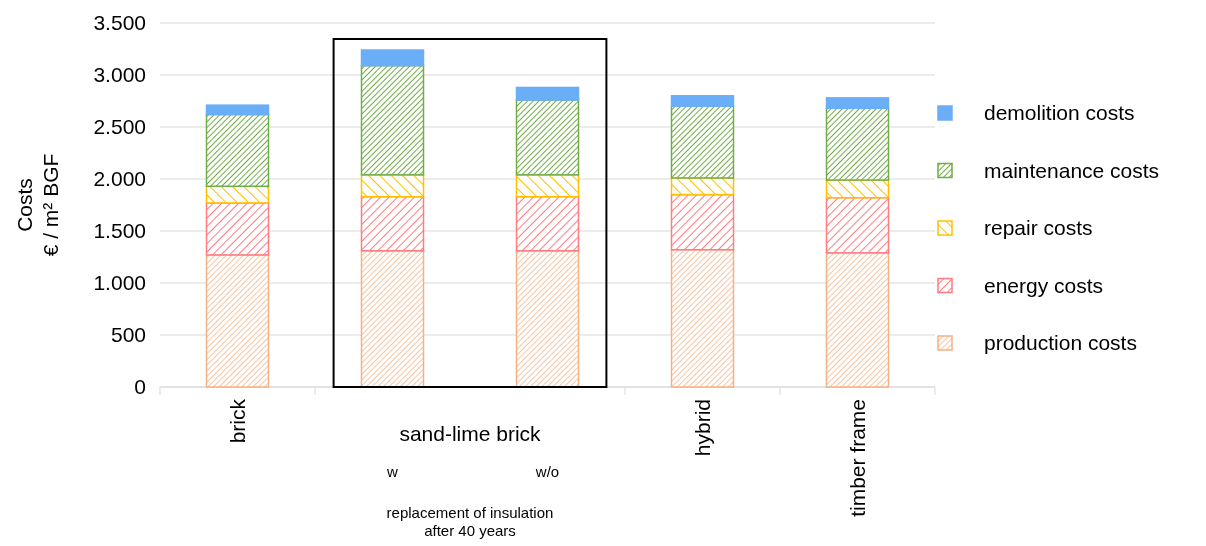 Image resolution: width=1206 pixels, height=546 pixels. What do you see at coordinates (128, 335) in the screenshot?
I see `y-tick-label: 500` at bounding box center [128, 335].